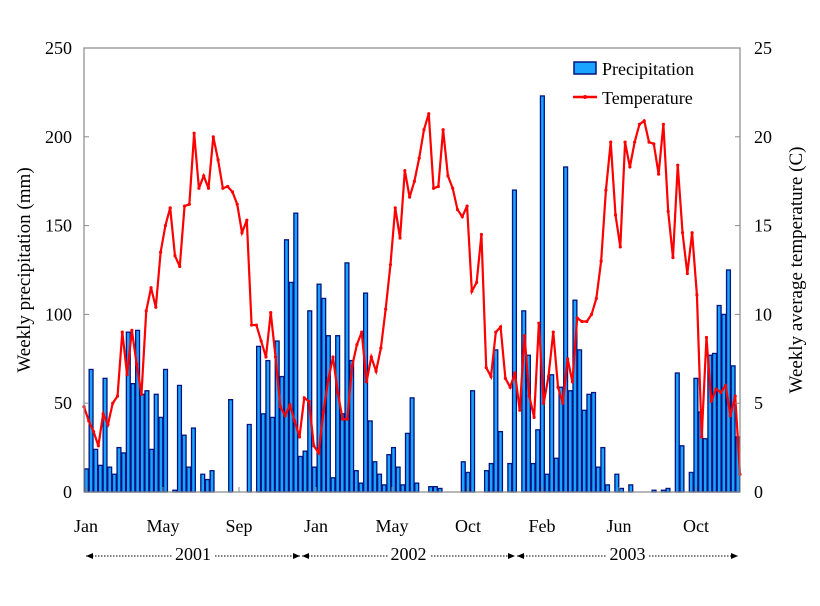 Image resolution: width=820 pixels, height=606 pixels. Describe the element at coordinates (58, 314) in the screenshot. I see `y-left-tick-label: 100` at that location.